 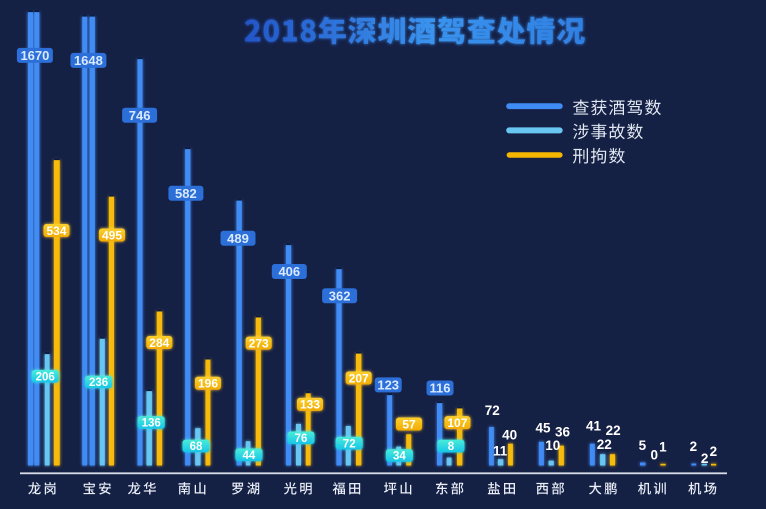 What do you see at coordinates (552, 445) in the screenshot?
I see `svg-text: 10` at bounding box center [552, 445].